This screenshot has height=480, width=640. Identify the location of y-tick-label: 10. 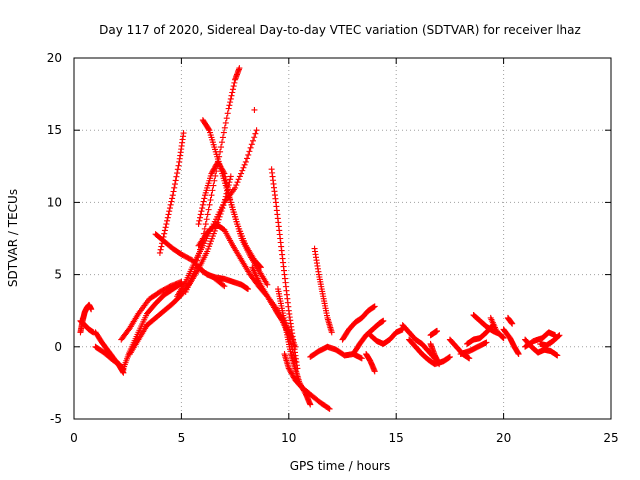
(54, 202).